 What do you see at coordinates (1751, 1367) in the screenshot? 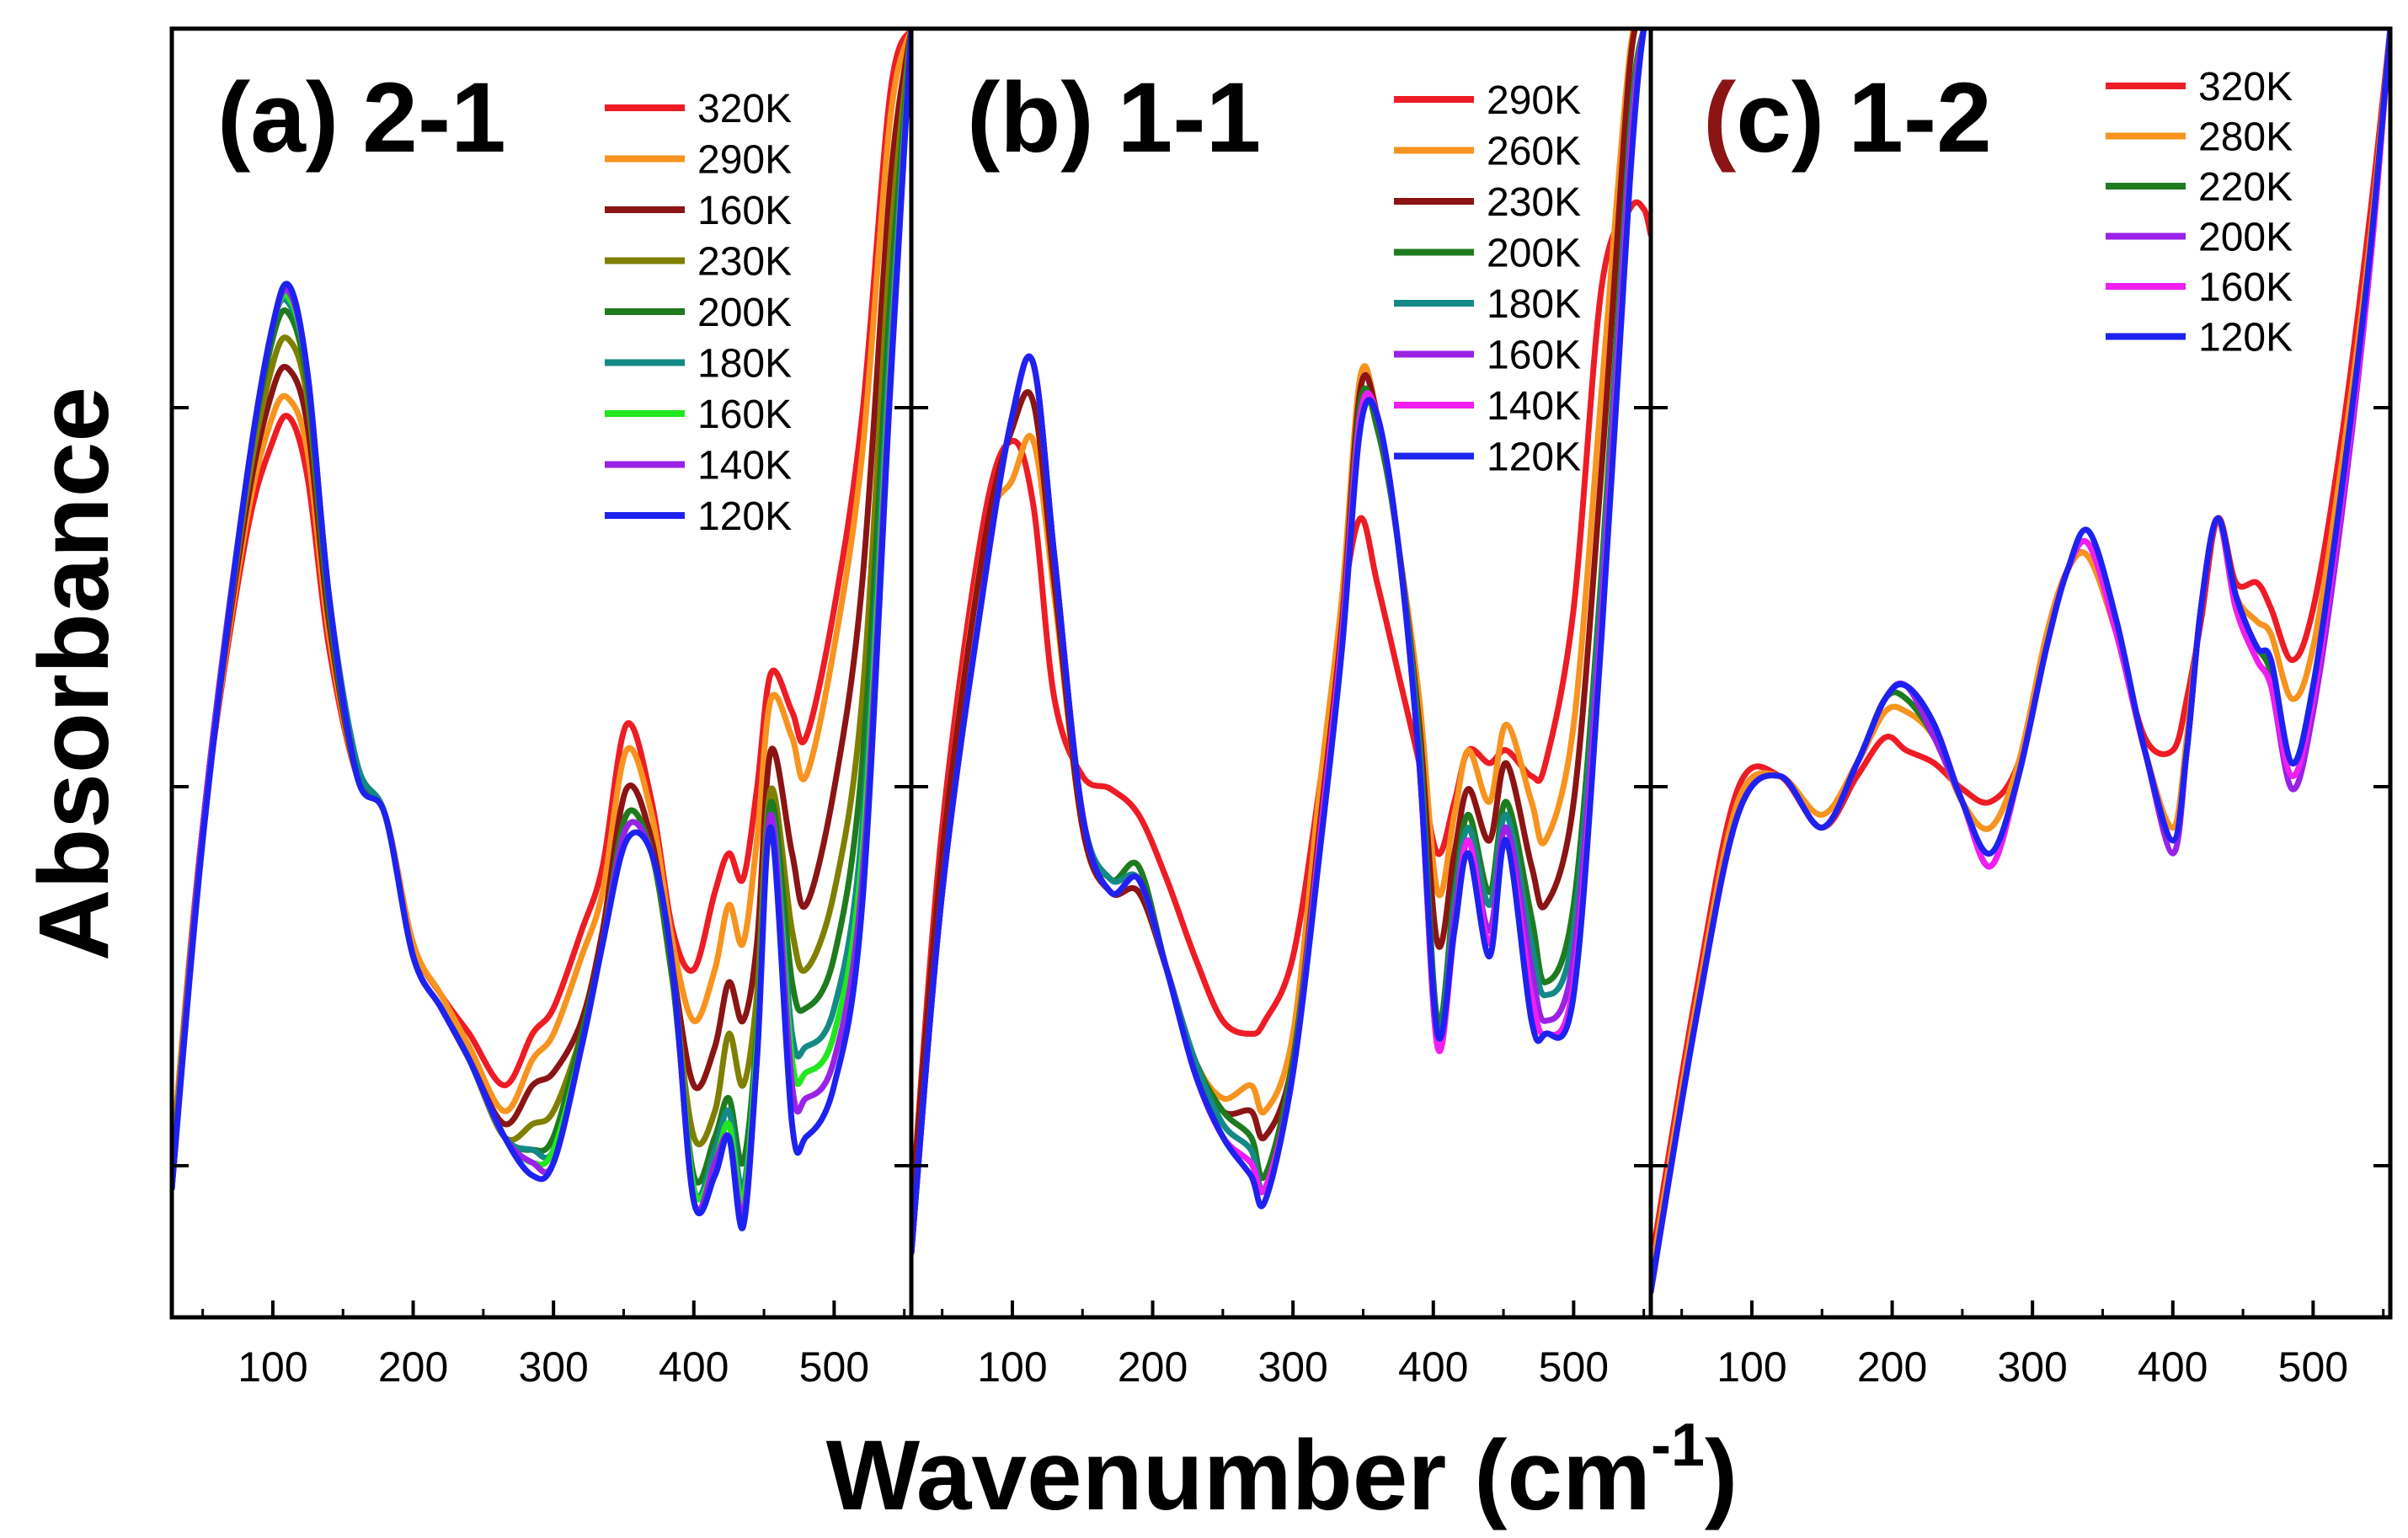
I see `x-tick-label-c-100: 100` at bounding box center [1751, 1367].